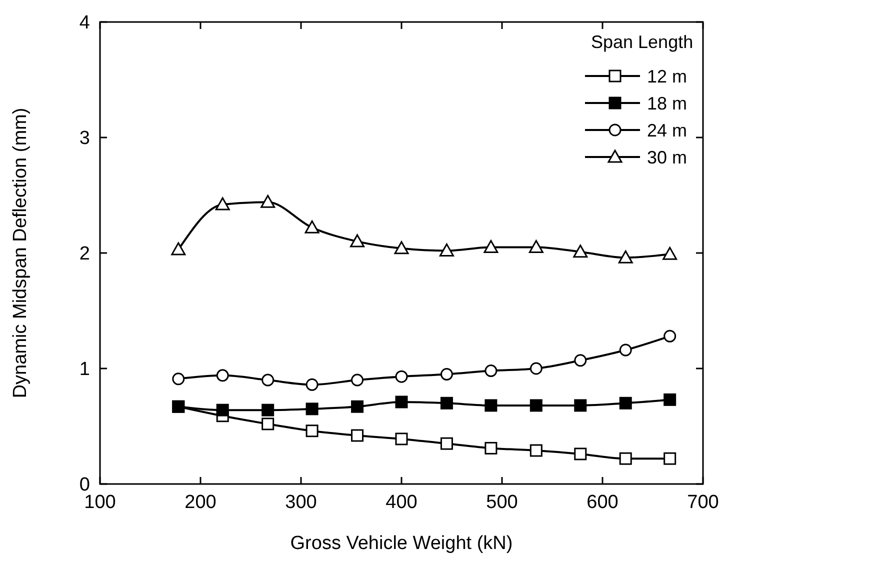 The image size is (872, 561). Describe the element at coordinates (602, 502) in the screenshot. I see `x-tick-label: 600` at that location.